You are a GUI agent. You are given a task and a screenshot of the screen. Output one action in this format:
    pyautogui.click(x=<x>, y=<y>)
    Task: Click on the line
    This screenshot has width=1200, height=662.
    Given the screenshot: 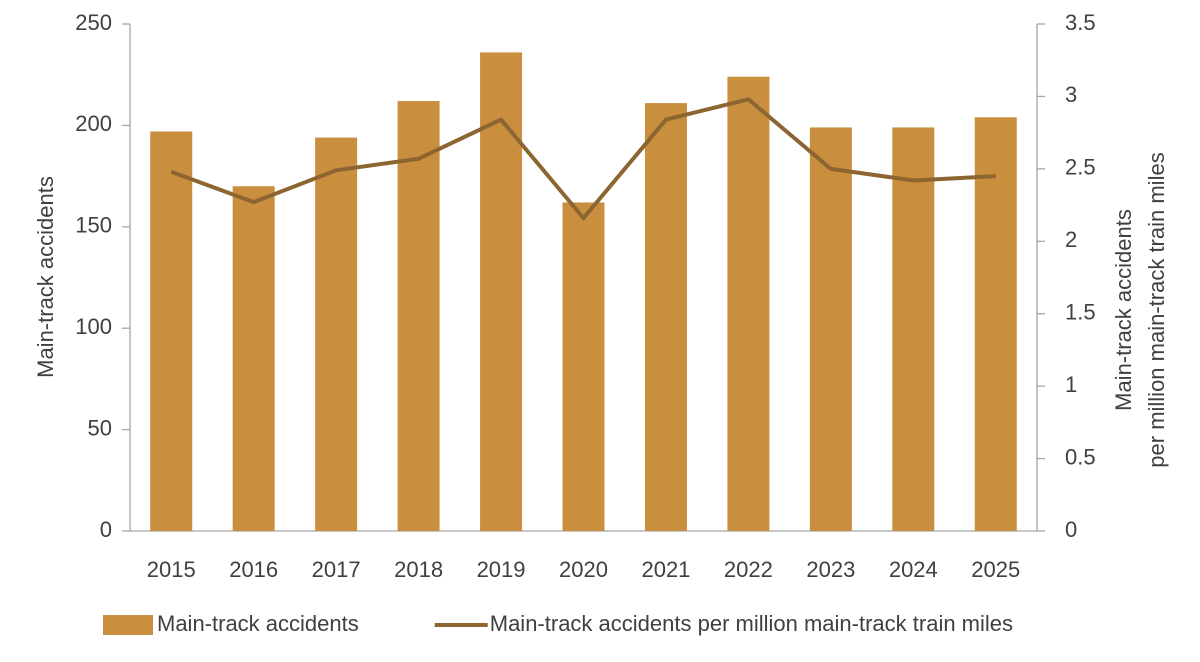 What is the action you would take?
    pyautogui.click(x=583, y=159)
    